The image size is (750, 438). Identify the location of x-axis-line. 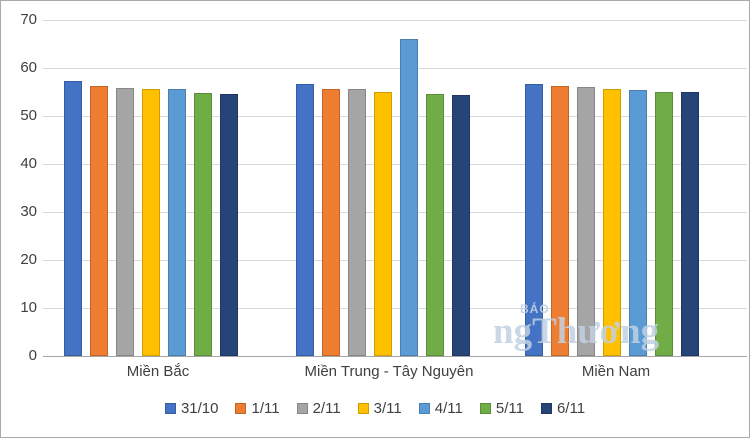
(395, 356).